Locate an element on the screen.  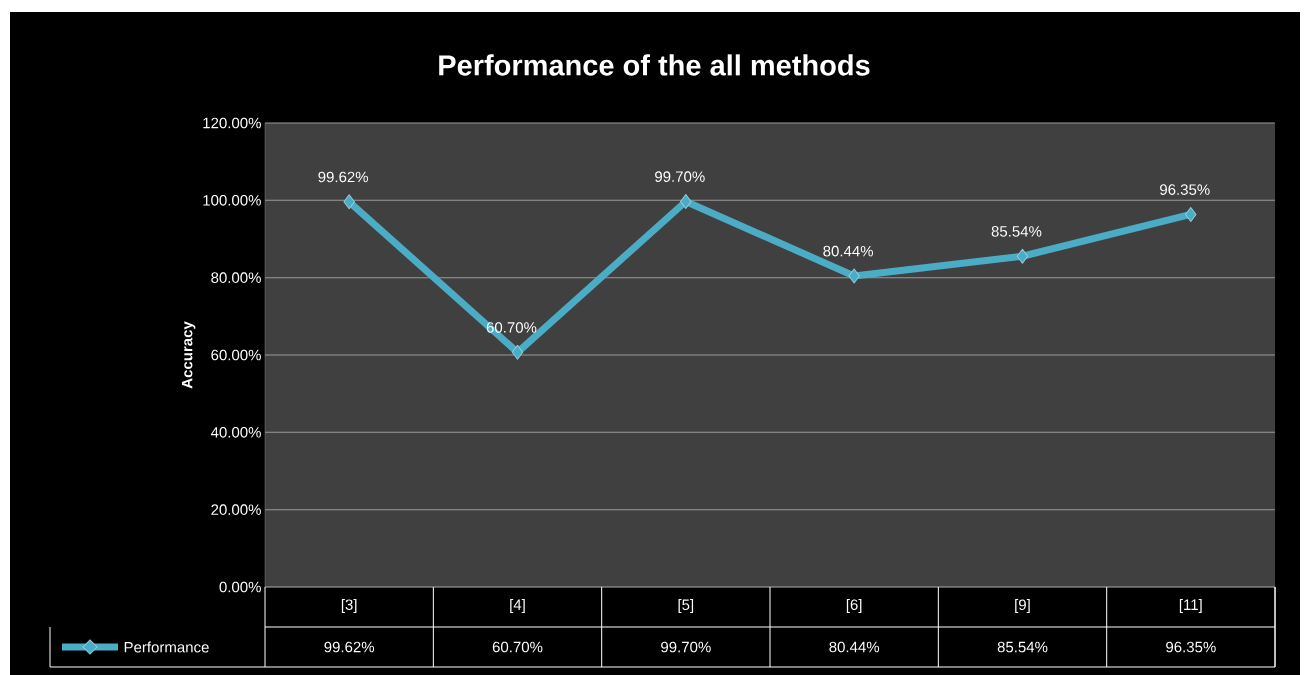
y-tick-label: 60.00% is located at coordinates (236, 355).